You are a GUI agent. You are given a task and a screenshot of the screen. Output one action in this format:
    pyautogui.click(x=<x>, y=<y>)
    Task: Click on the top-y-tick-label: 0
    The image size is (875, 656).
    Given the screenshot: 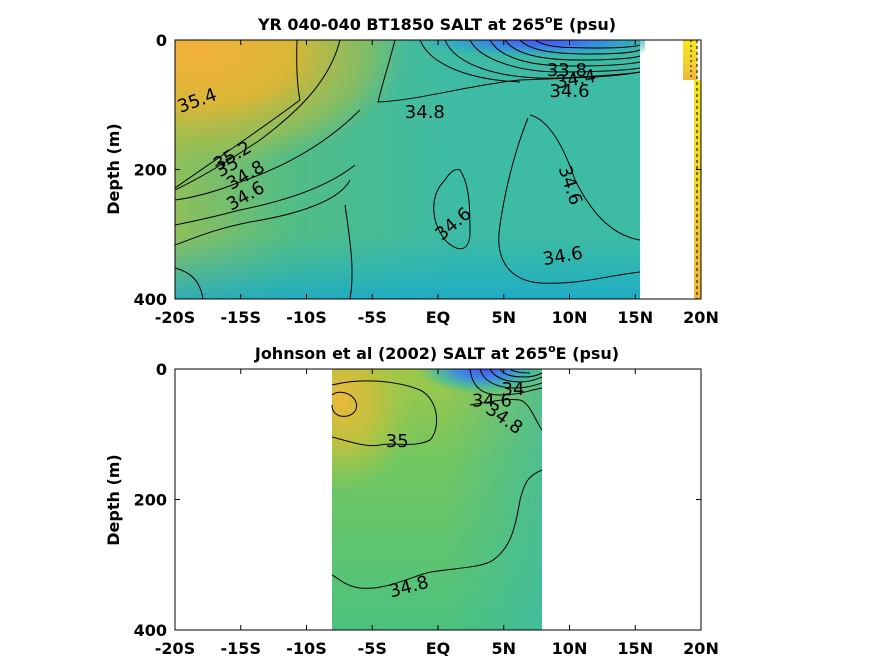 What is the action you would take?
    pyautogui.click(x=161, y=40)
    